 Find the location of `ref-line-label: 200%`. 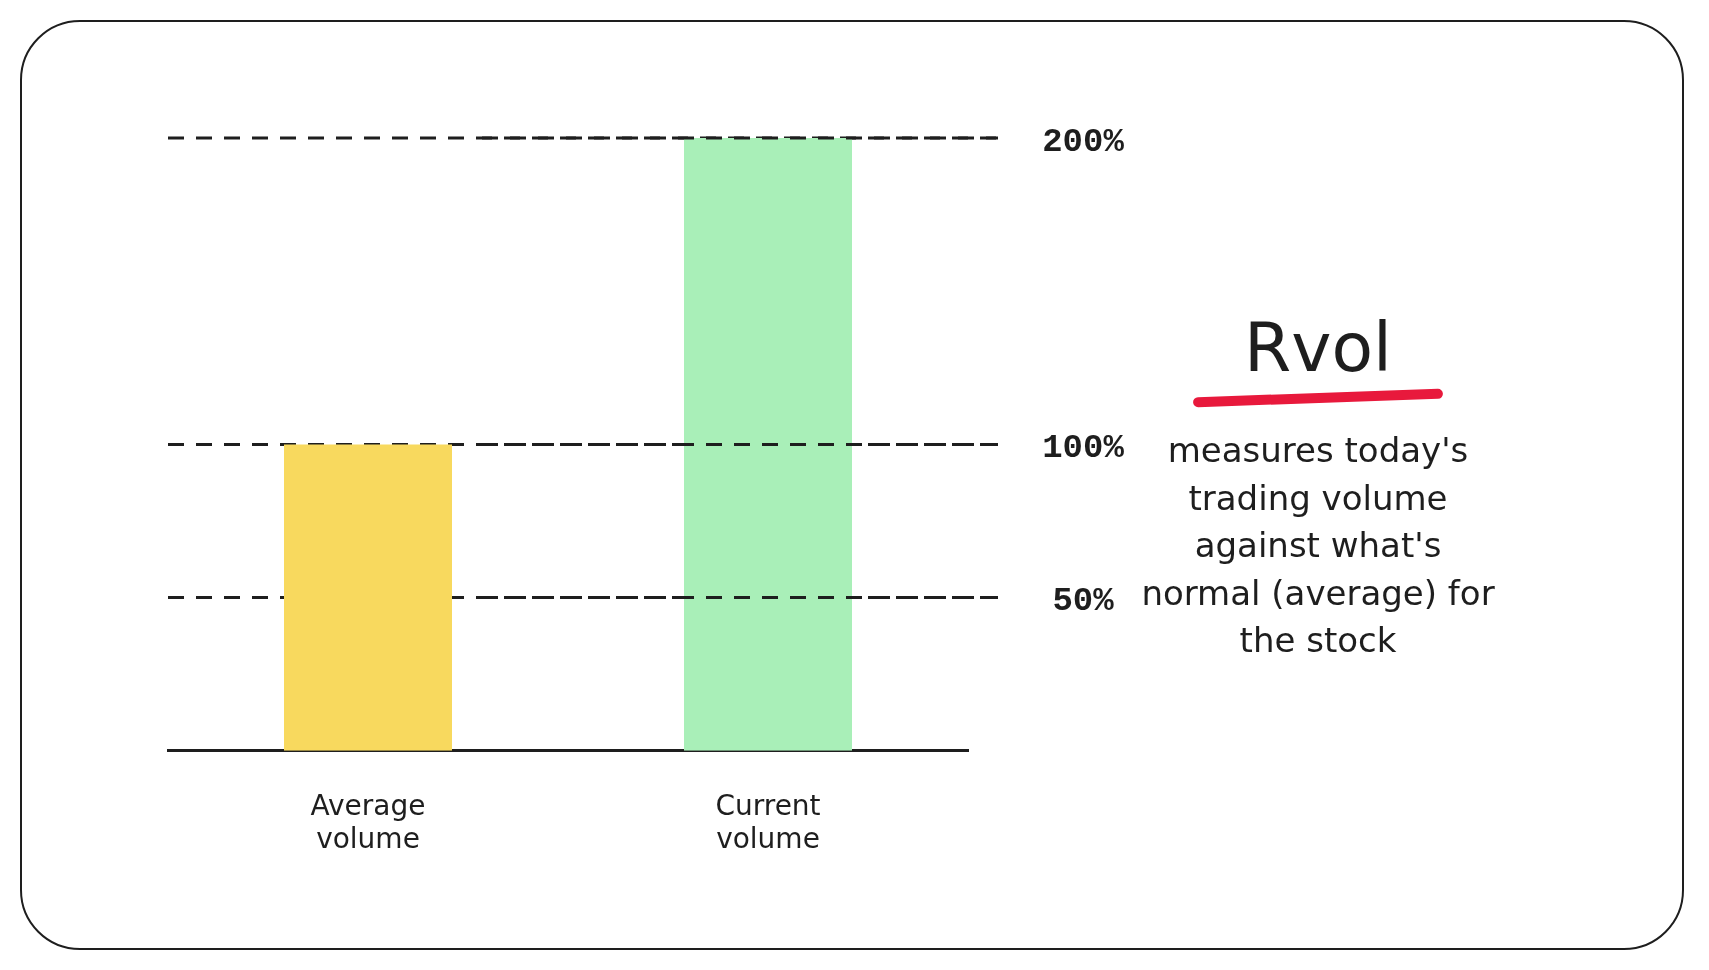

ref-line-label: 200% is located at coordinates (1083, 141).